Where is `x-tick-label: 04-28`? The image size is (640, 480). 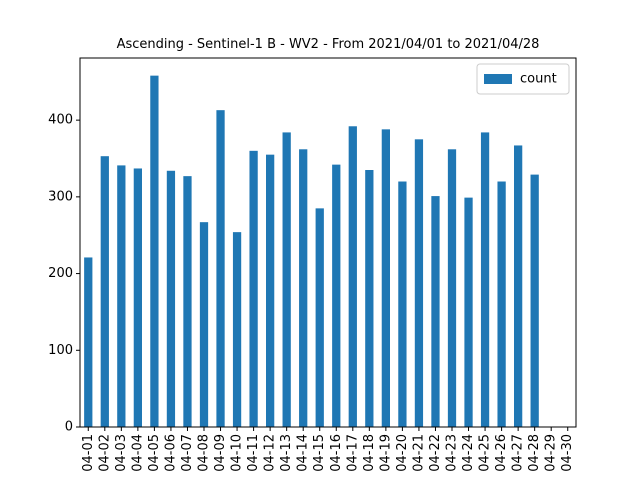
x-tick-label: 04-28 is located at coordinates (534, 453).